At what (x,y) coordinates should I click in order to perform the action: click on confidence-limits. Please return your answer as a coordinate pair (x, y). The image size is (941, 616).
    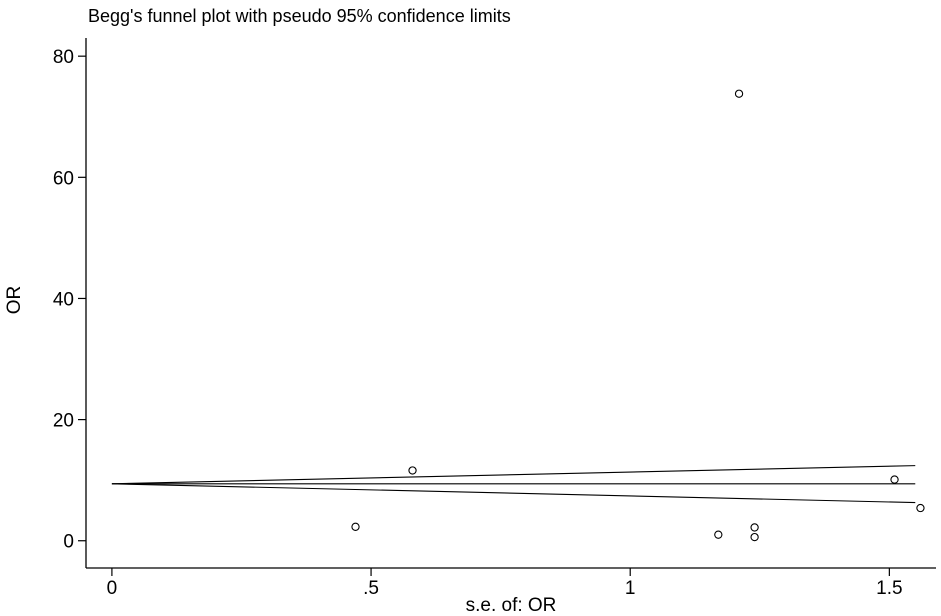
    Looking at the image, I should click on (513, 484).